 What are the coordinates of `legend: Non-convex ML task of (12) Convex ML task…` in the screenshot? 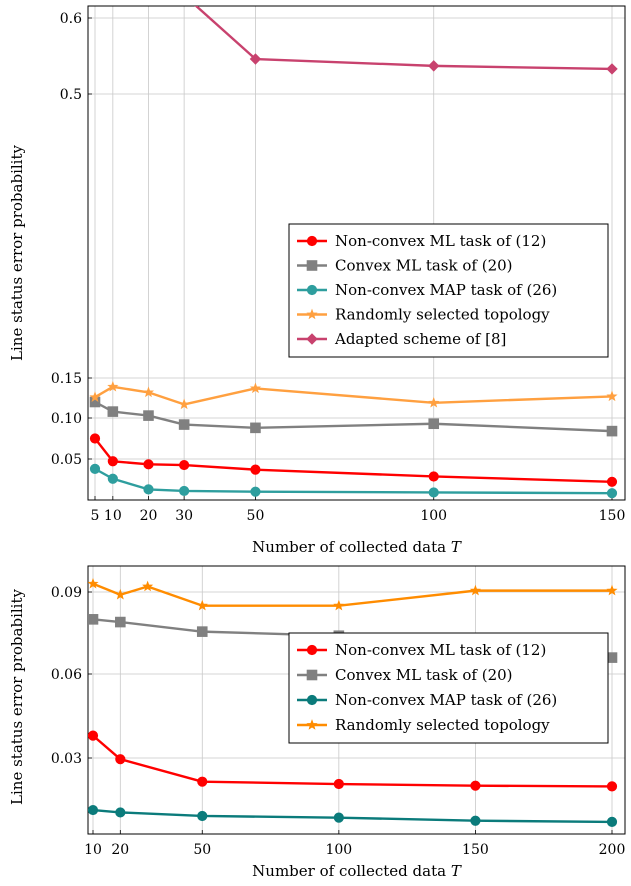 It's located at (448, 688).